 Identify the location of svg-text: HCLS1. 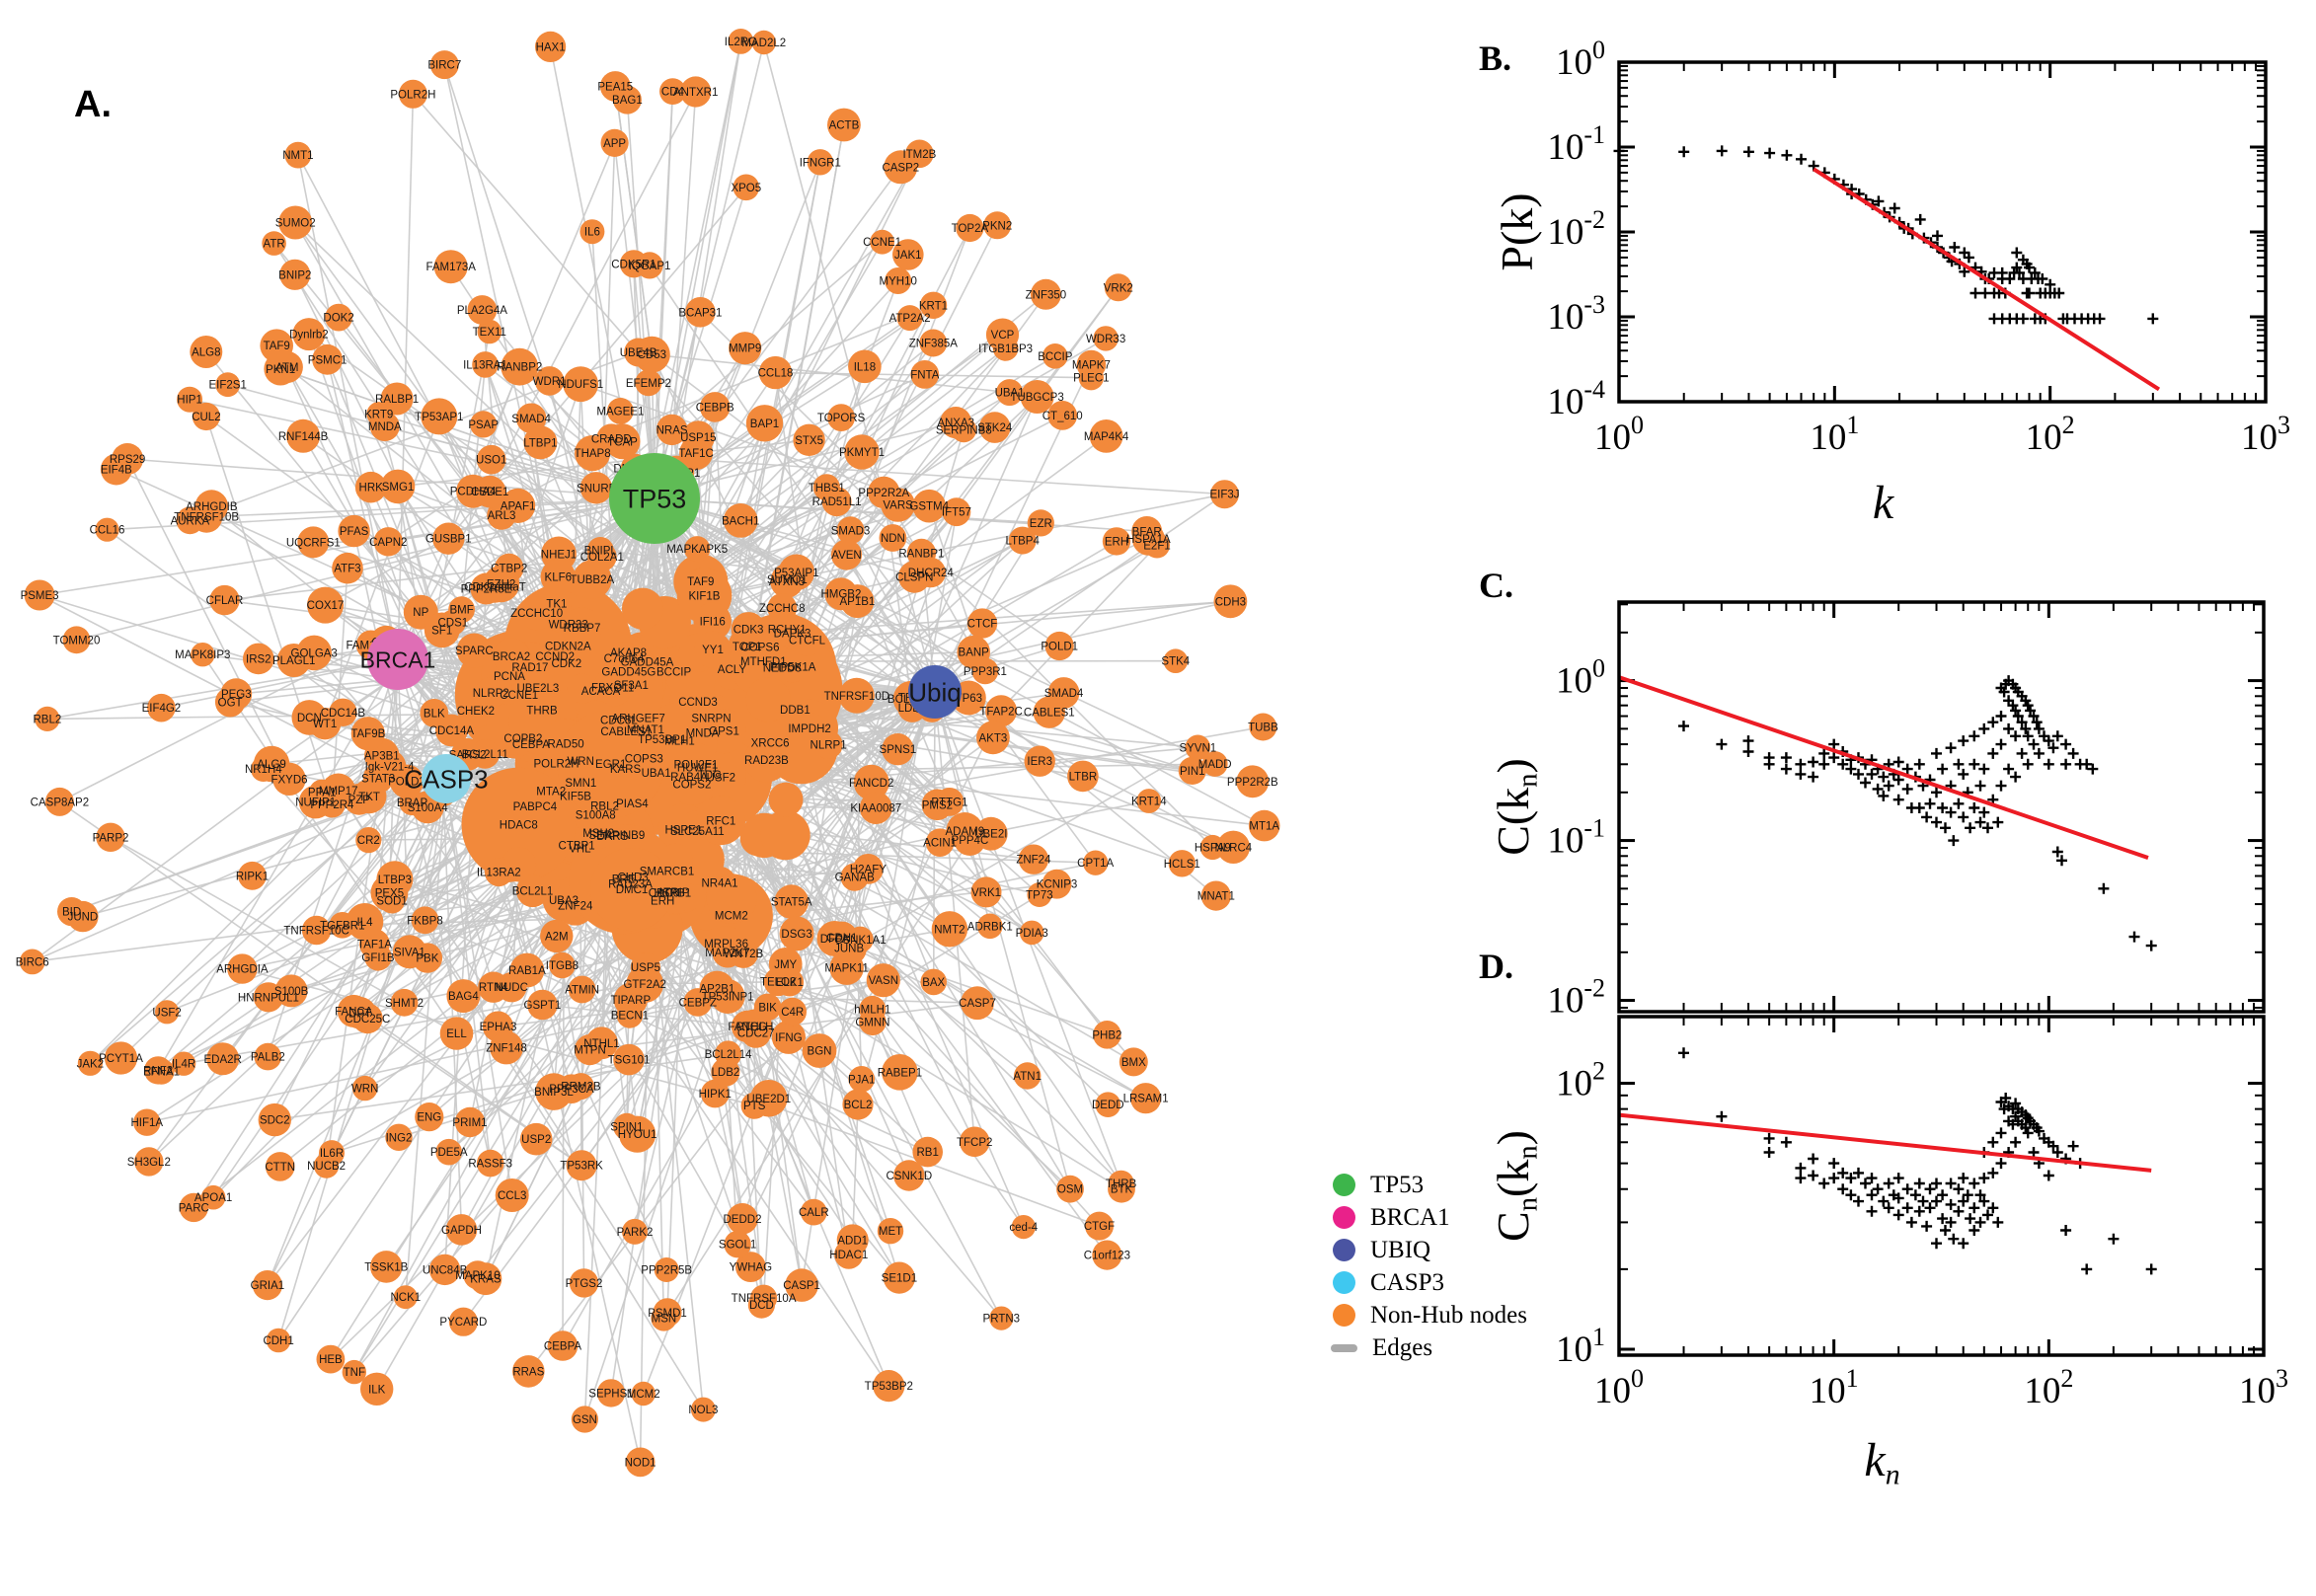
(1182, 865).